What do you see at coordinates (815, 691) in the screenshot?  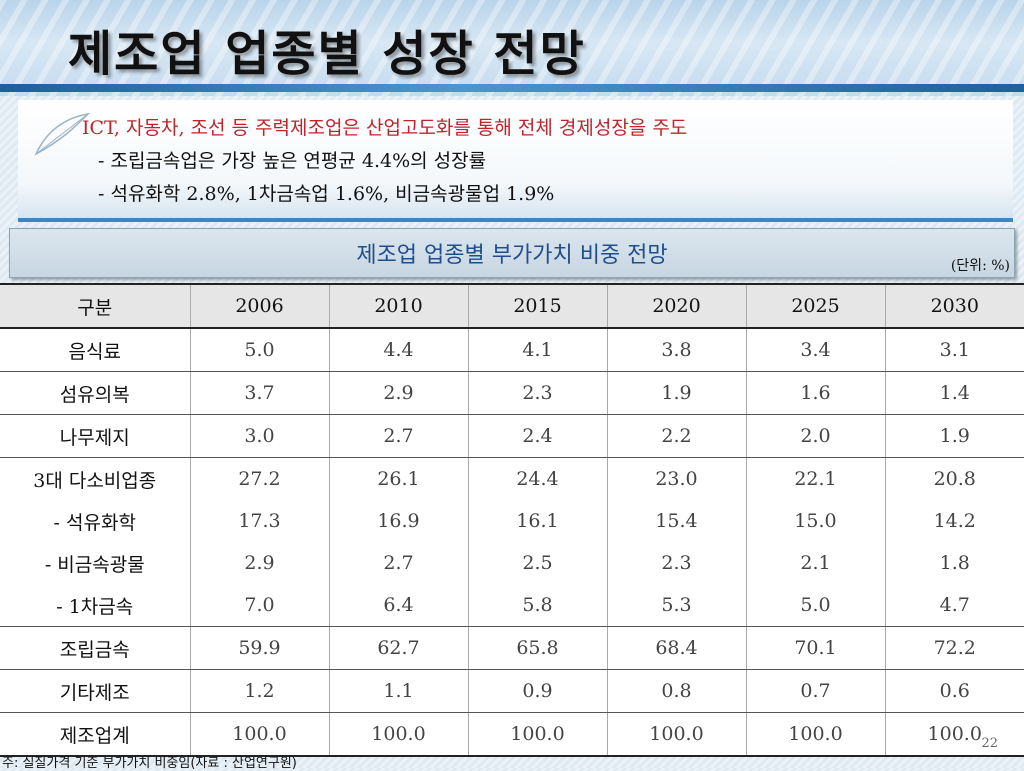 I see `table-cell: 0.7` at bounding box center [815, 691].